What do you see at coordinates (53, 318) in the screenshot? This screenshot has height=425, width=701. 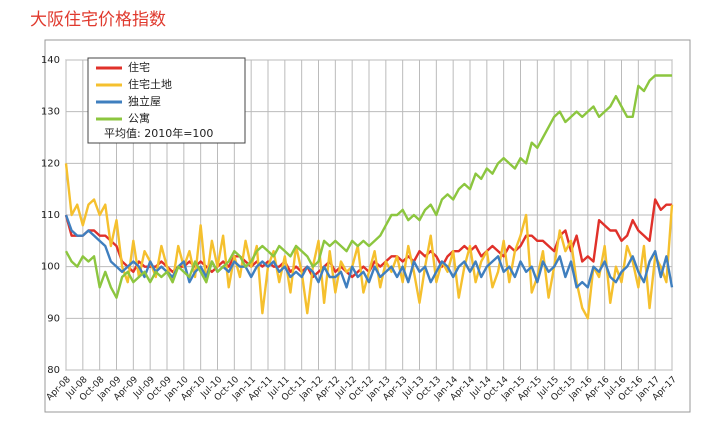 I see `y-tick-label: 90` at bounding box center [53, 318].